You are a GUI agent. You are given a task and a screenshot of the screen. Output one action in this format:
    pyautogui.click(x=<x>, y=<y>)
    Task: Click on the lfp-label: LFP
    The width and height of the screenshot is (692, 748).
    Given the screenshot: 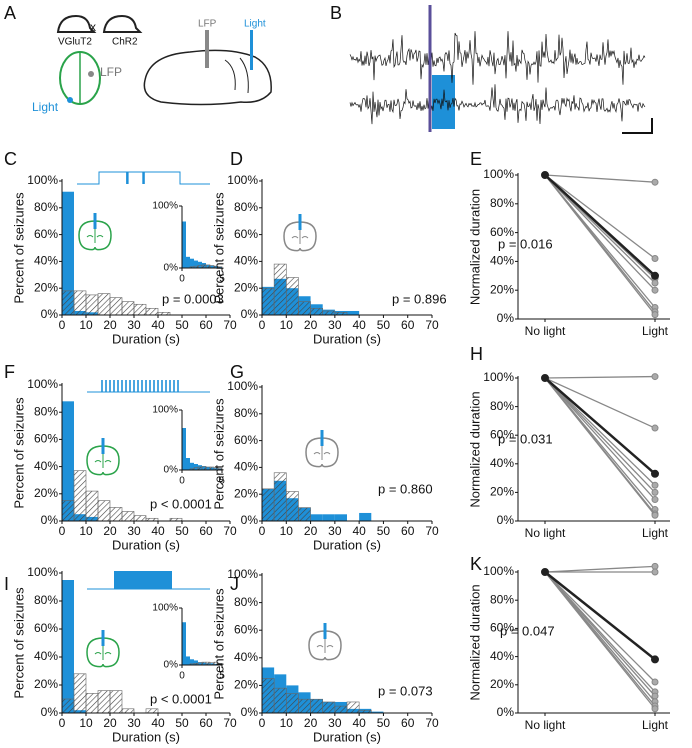 What is the action you would take?
    pyautogui.click(x=207, y=24)
    